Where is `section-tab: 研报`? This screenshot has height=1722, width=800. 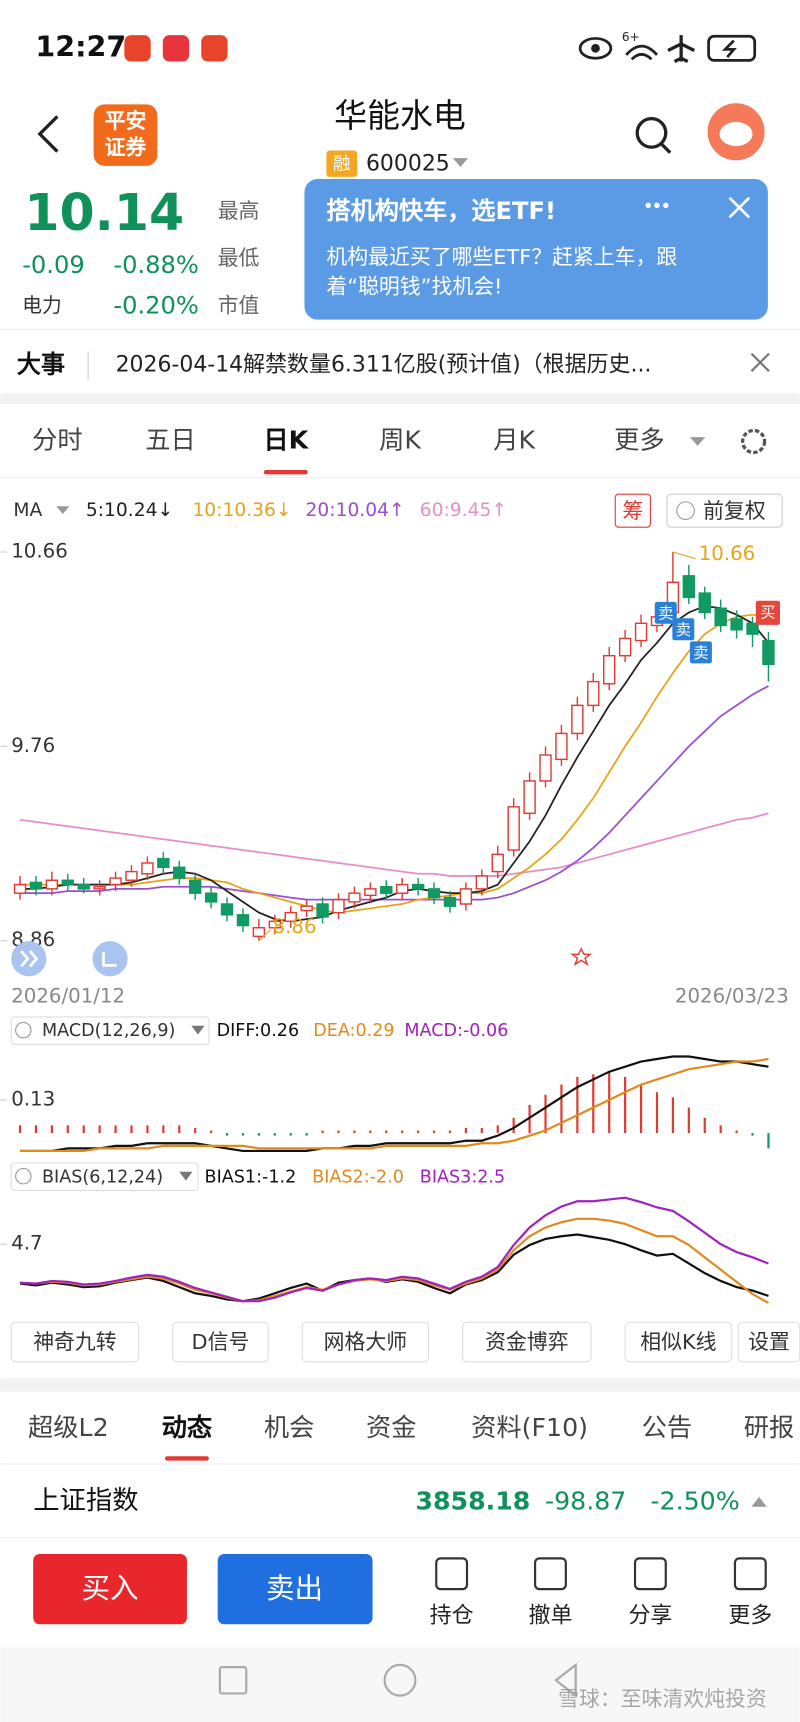
section-tab: 研报 is located at coordinates (769, 1427).